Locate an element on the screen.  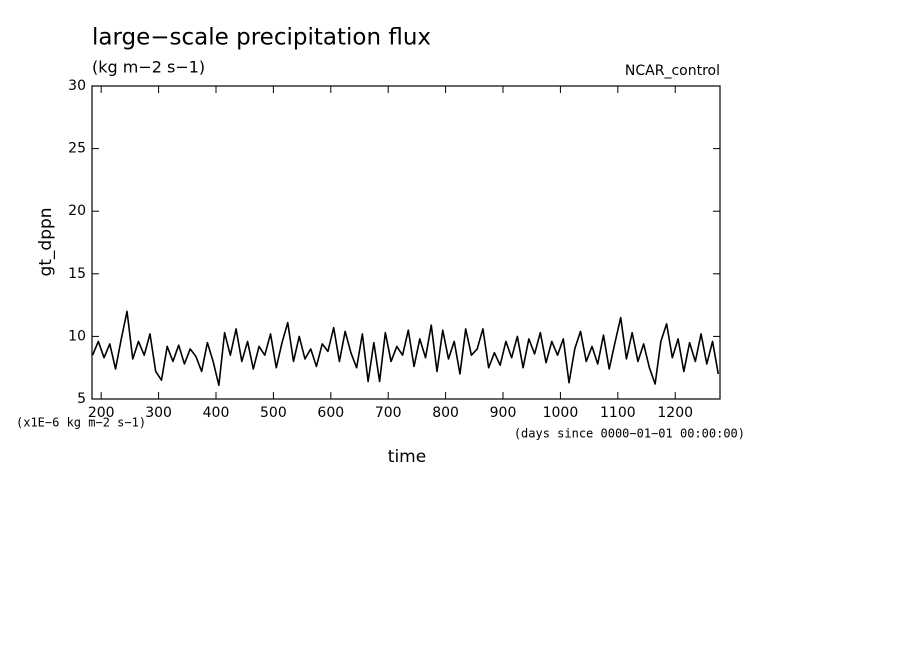
y-tick-label: 5 is located at coordinates (81, 399).